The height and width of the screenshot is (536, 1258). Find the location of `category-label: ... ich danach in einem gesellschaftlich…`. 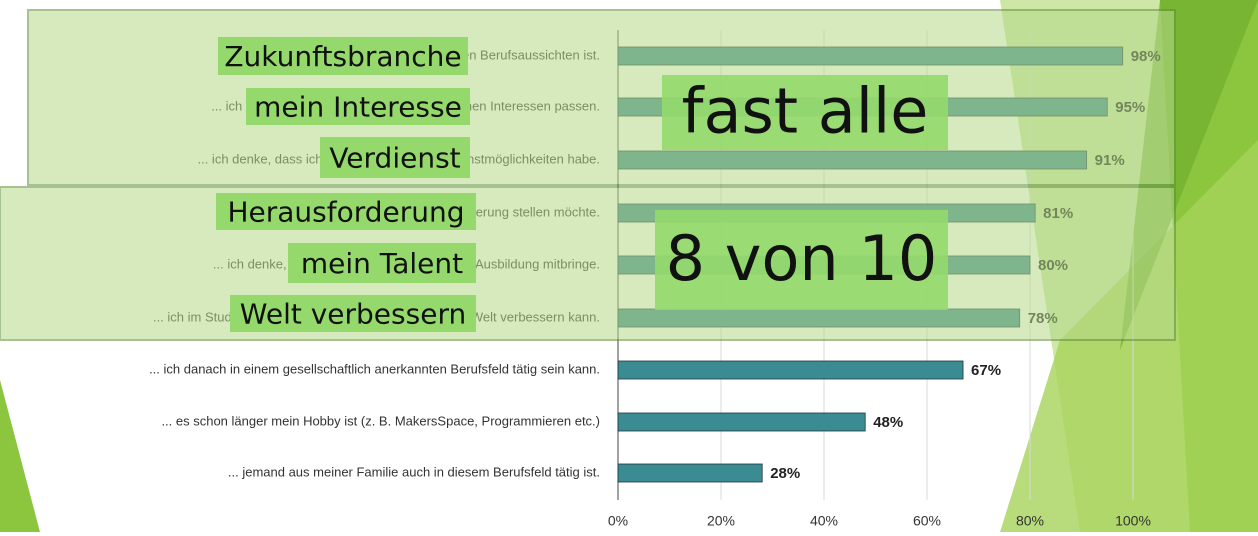

category-label: ... ich danach in einem gesellschaftlich… is located at coordinates (374, 368).